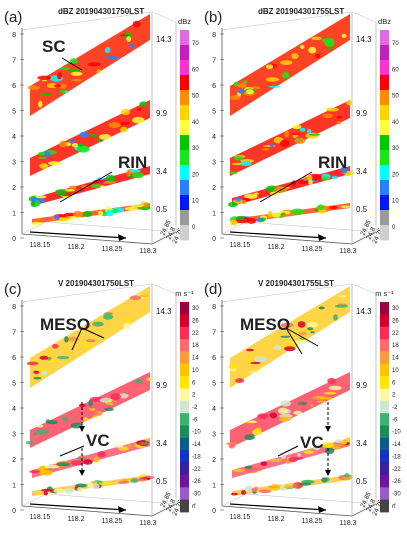  Describe the element at coordinates (362, 481) in the screenshot. I see `elevation-label: 0.5` at that location.